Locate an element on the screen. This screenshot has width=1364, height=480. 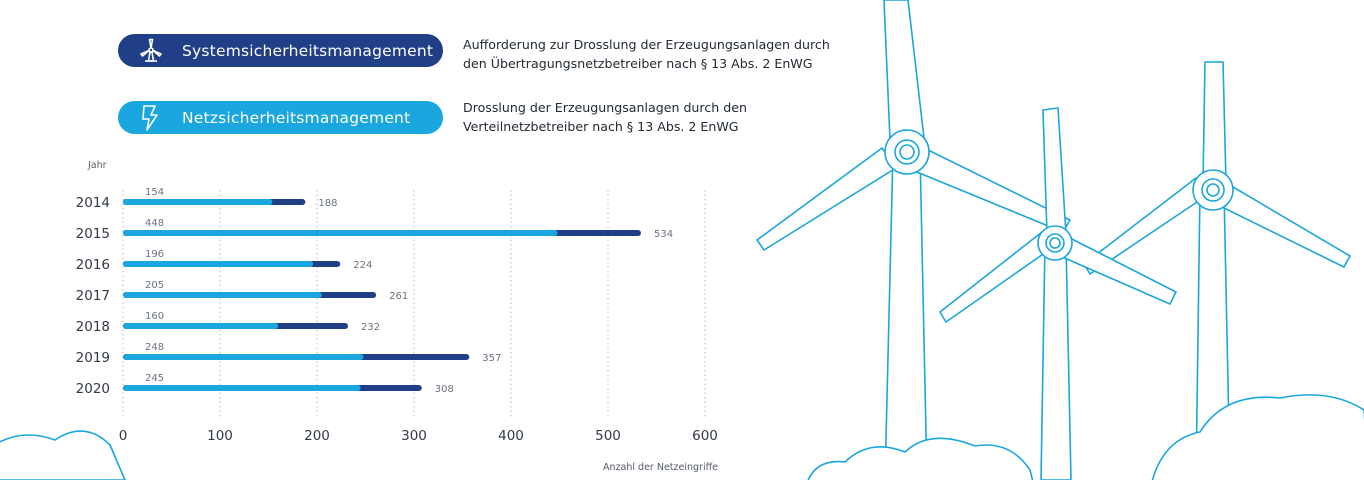
data-label-total: 224 is located at coordinates (362, 265).